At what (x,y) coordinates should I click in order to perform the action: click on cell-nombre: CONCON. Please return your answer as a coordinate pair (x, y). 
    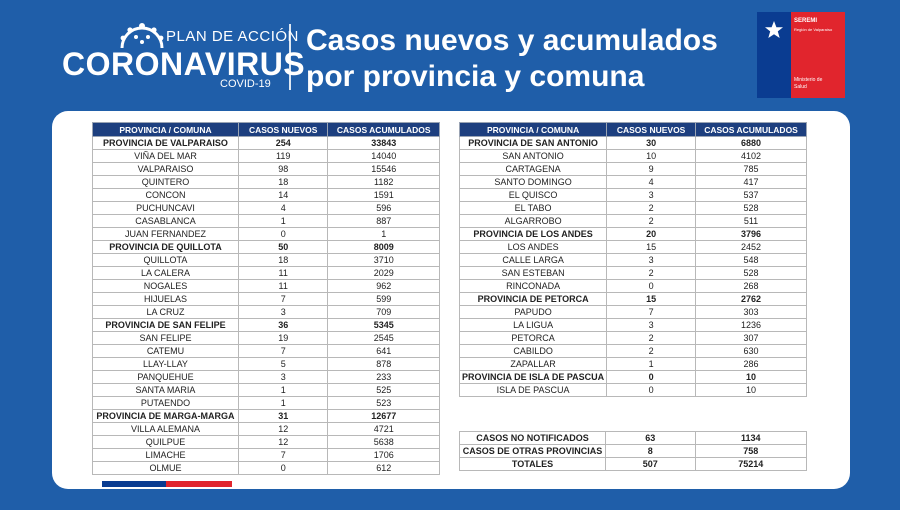
    Looking at the image, I should click on (165, 195).